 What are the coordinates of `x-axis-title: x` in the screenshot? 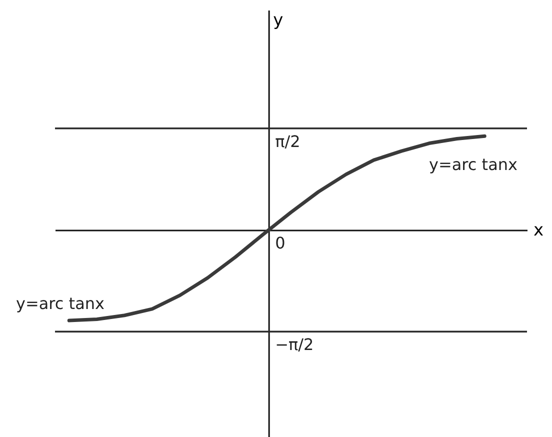 It's located at (539, 230).